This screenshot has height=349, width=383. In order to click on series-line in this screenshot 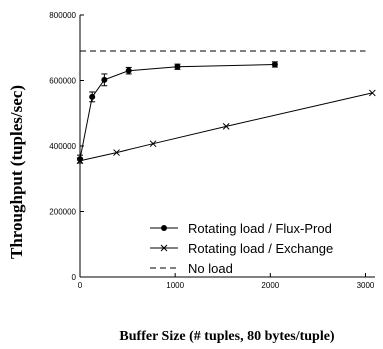, I will do `click(177, 112)`.